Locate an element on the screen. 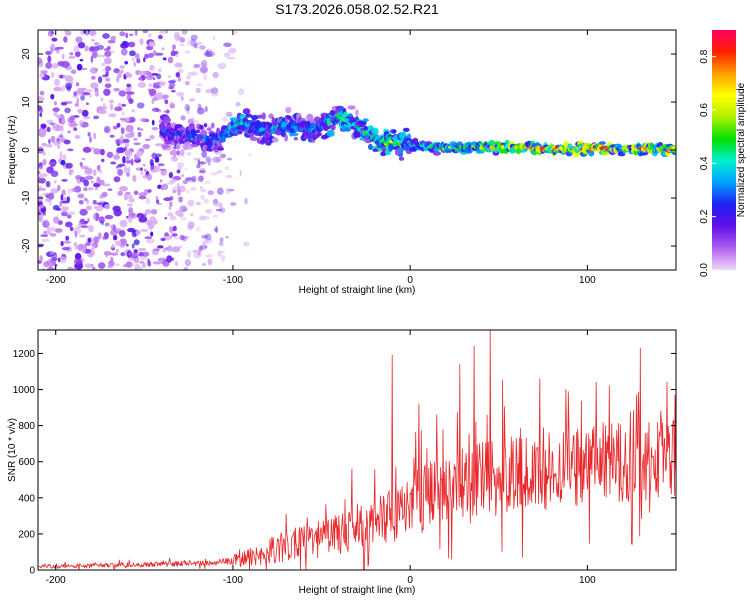 Image resolution: width=750 pixels, height=600 pixels. colorbar-tick-label: 0.0 is located at coordinates (704, 270).